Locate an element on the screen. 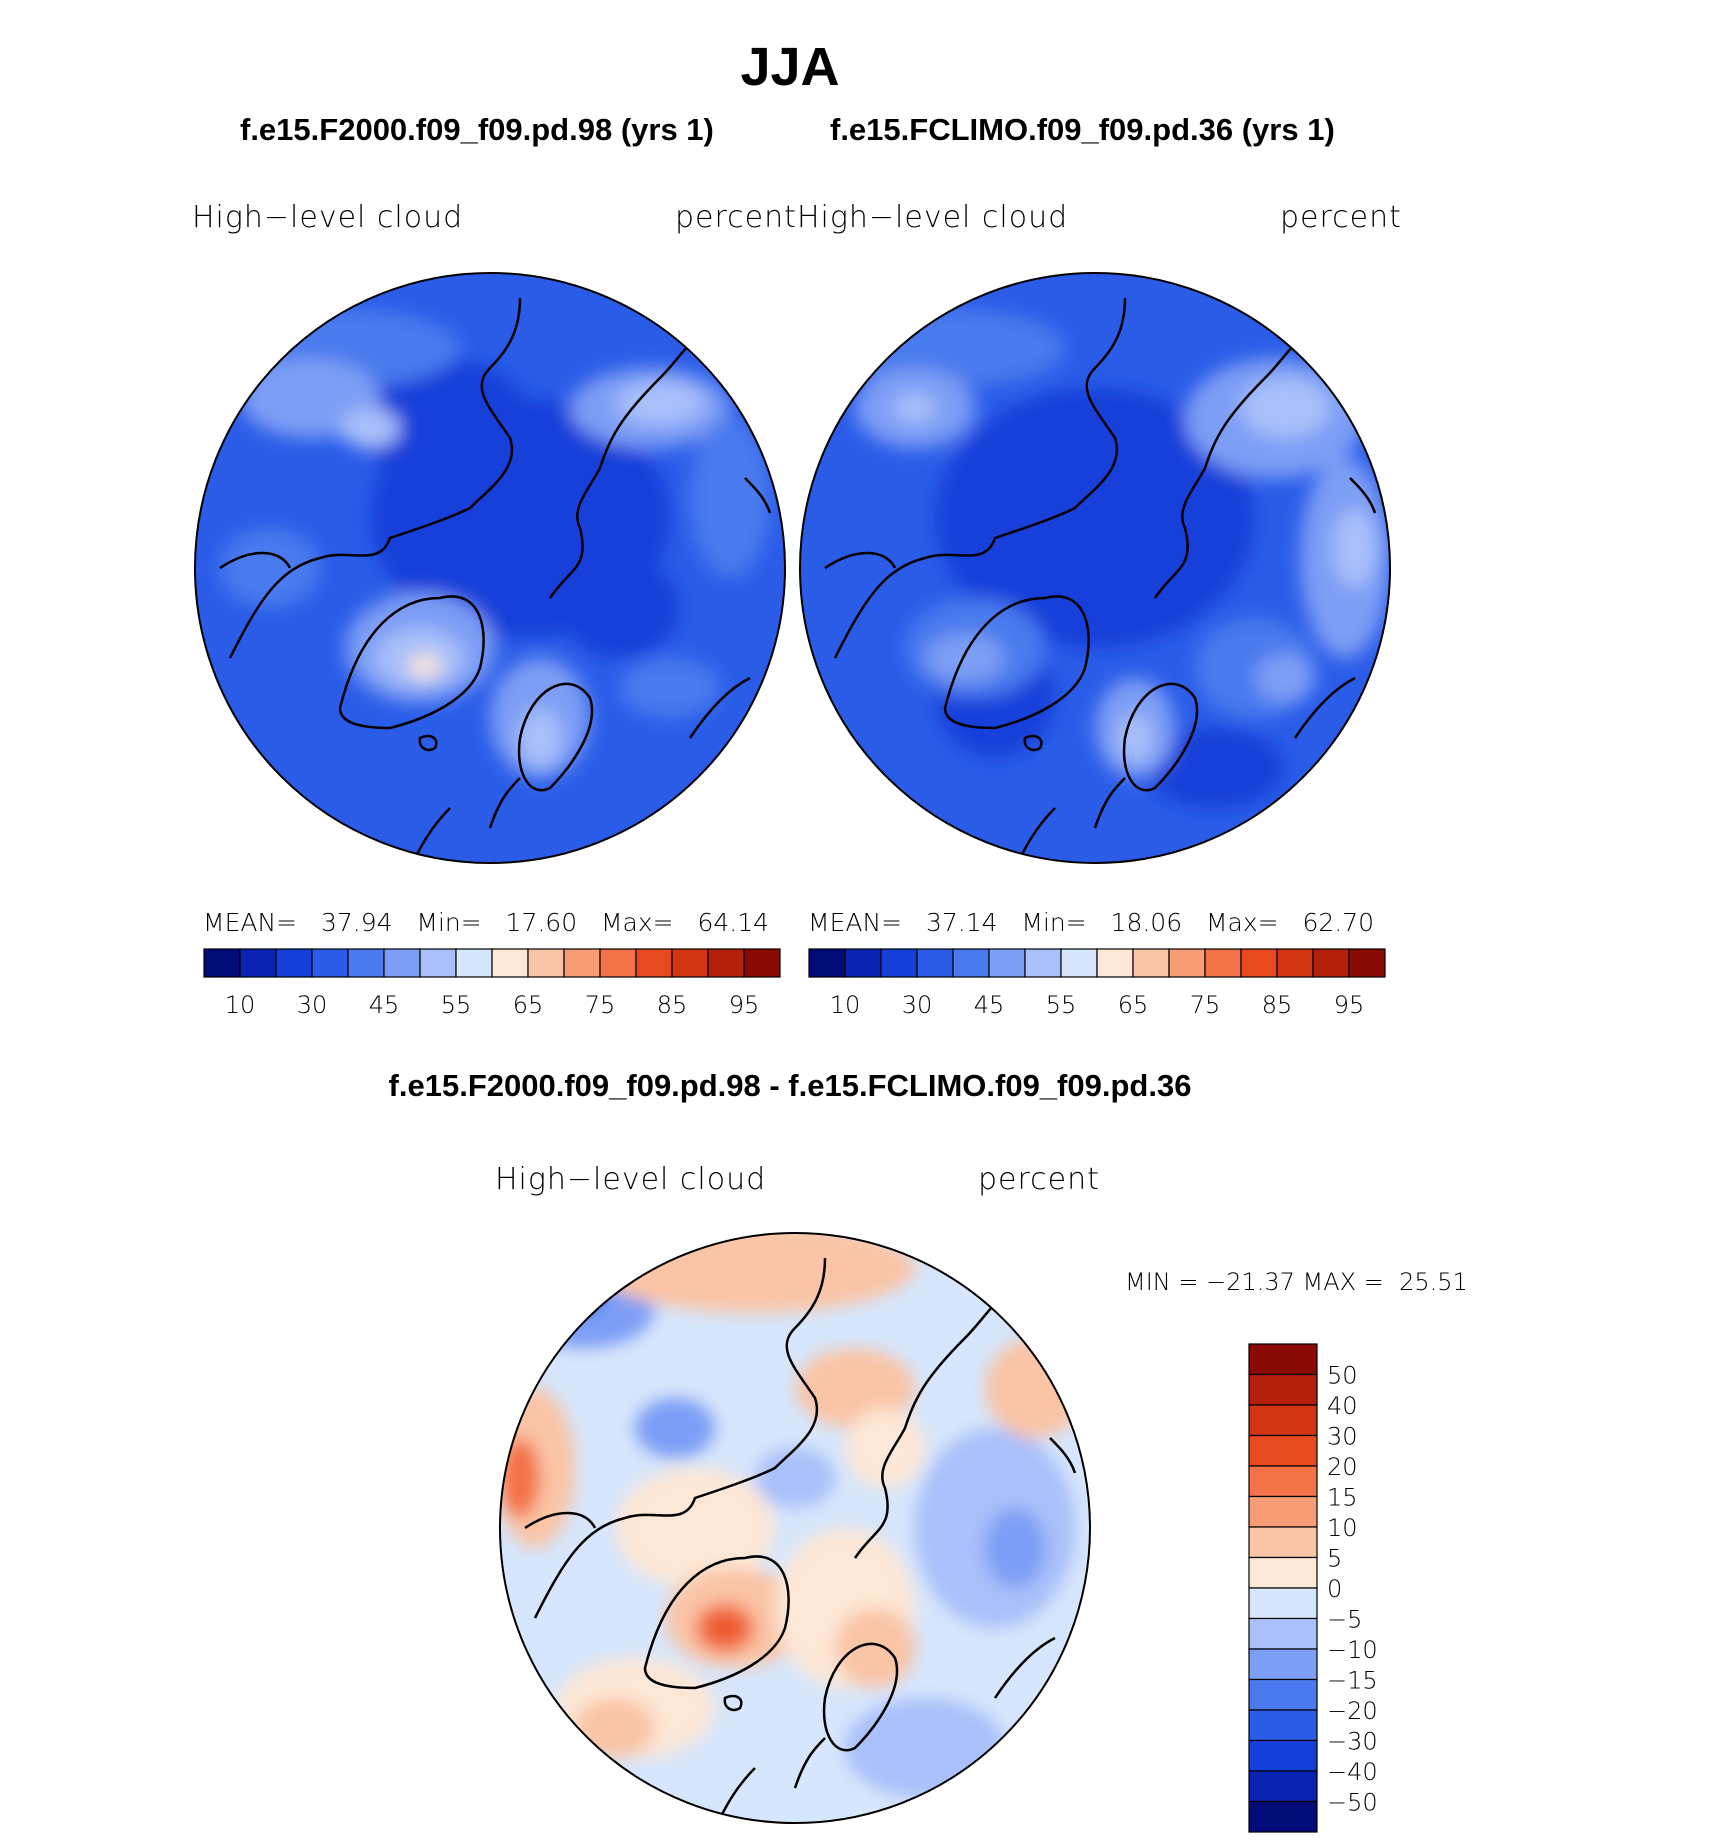 Image resolution: width=1710 pixels, height=1840 pixels. left-colorbar-tick-label: 10 is located at coordinates (240, 1005).